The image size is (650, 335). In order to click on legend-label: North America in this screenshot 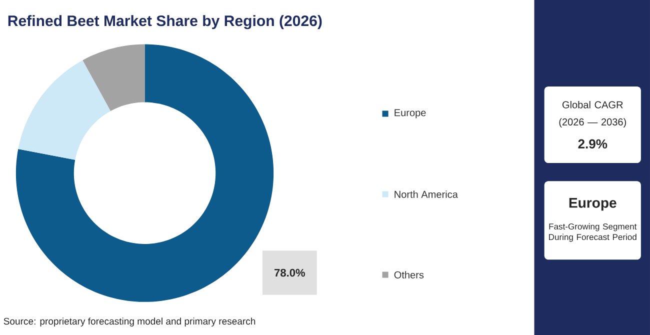, I will do `click(426, 194)`.